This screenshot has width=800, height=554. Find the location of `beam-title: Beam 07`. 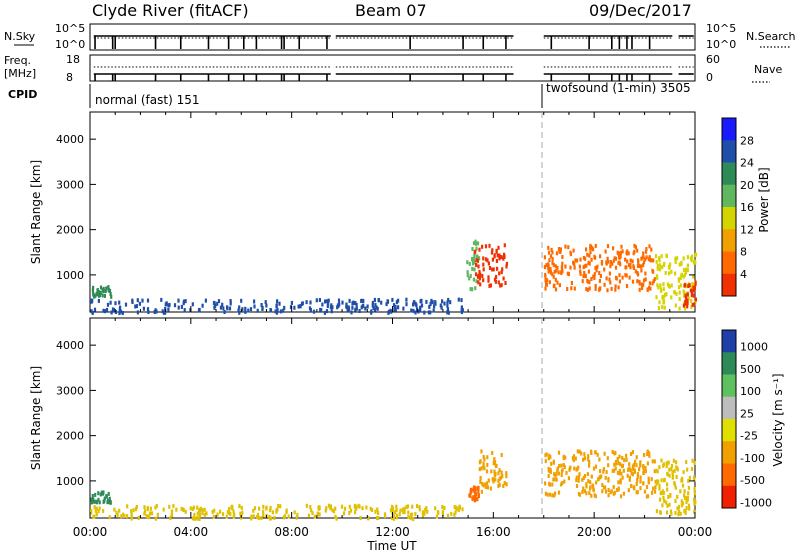

beam-title: Beam 07 is located at coordinates (391, 10).